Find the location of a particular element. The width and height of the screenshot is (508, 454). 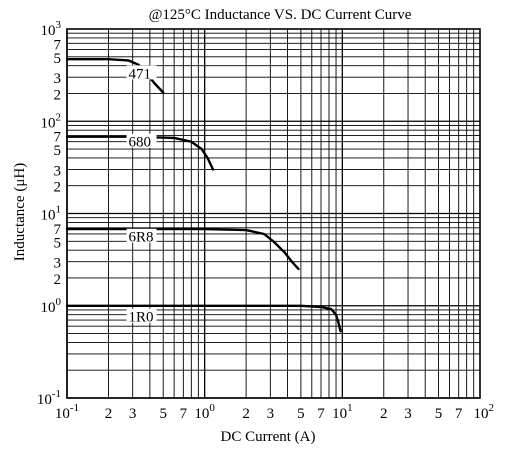

series-label: 6R8 is located at coordinates (141, 238).